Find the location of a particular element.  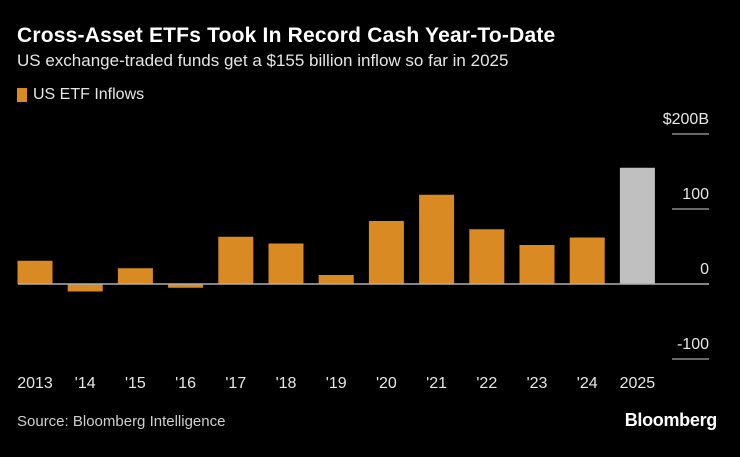

x-tick-label: '23 is located at coordinates (537, 383).